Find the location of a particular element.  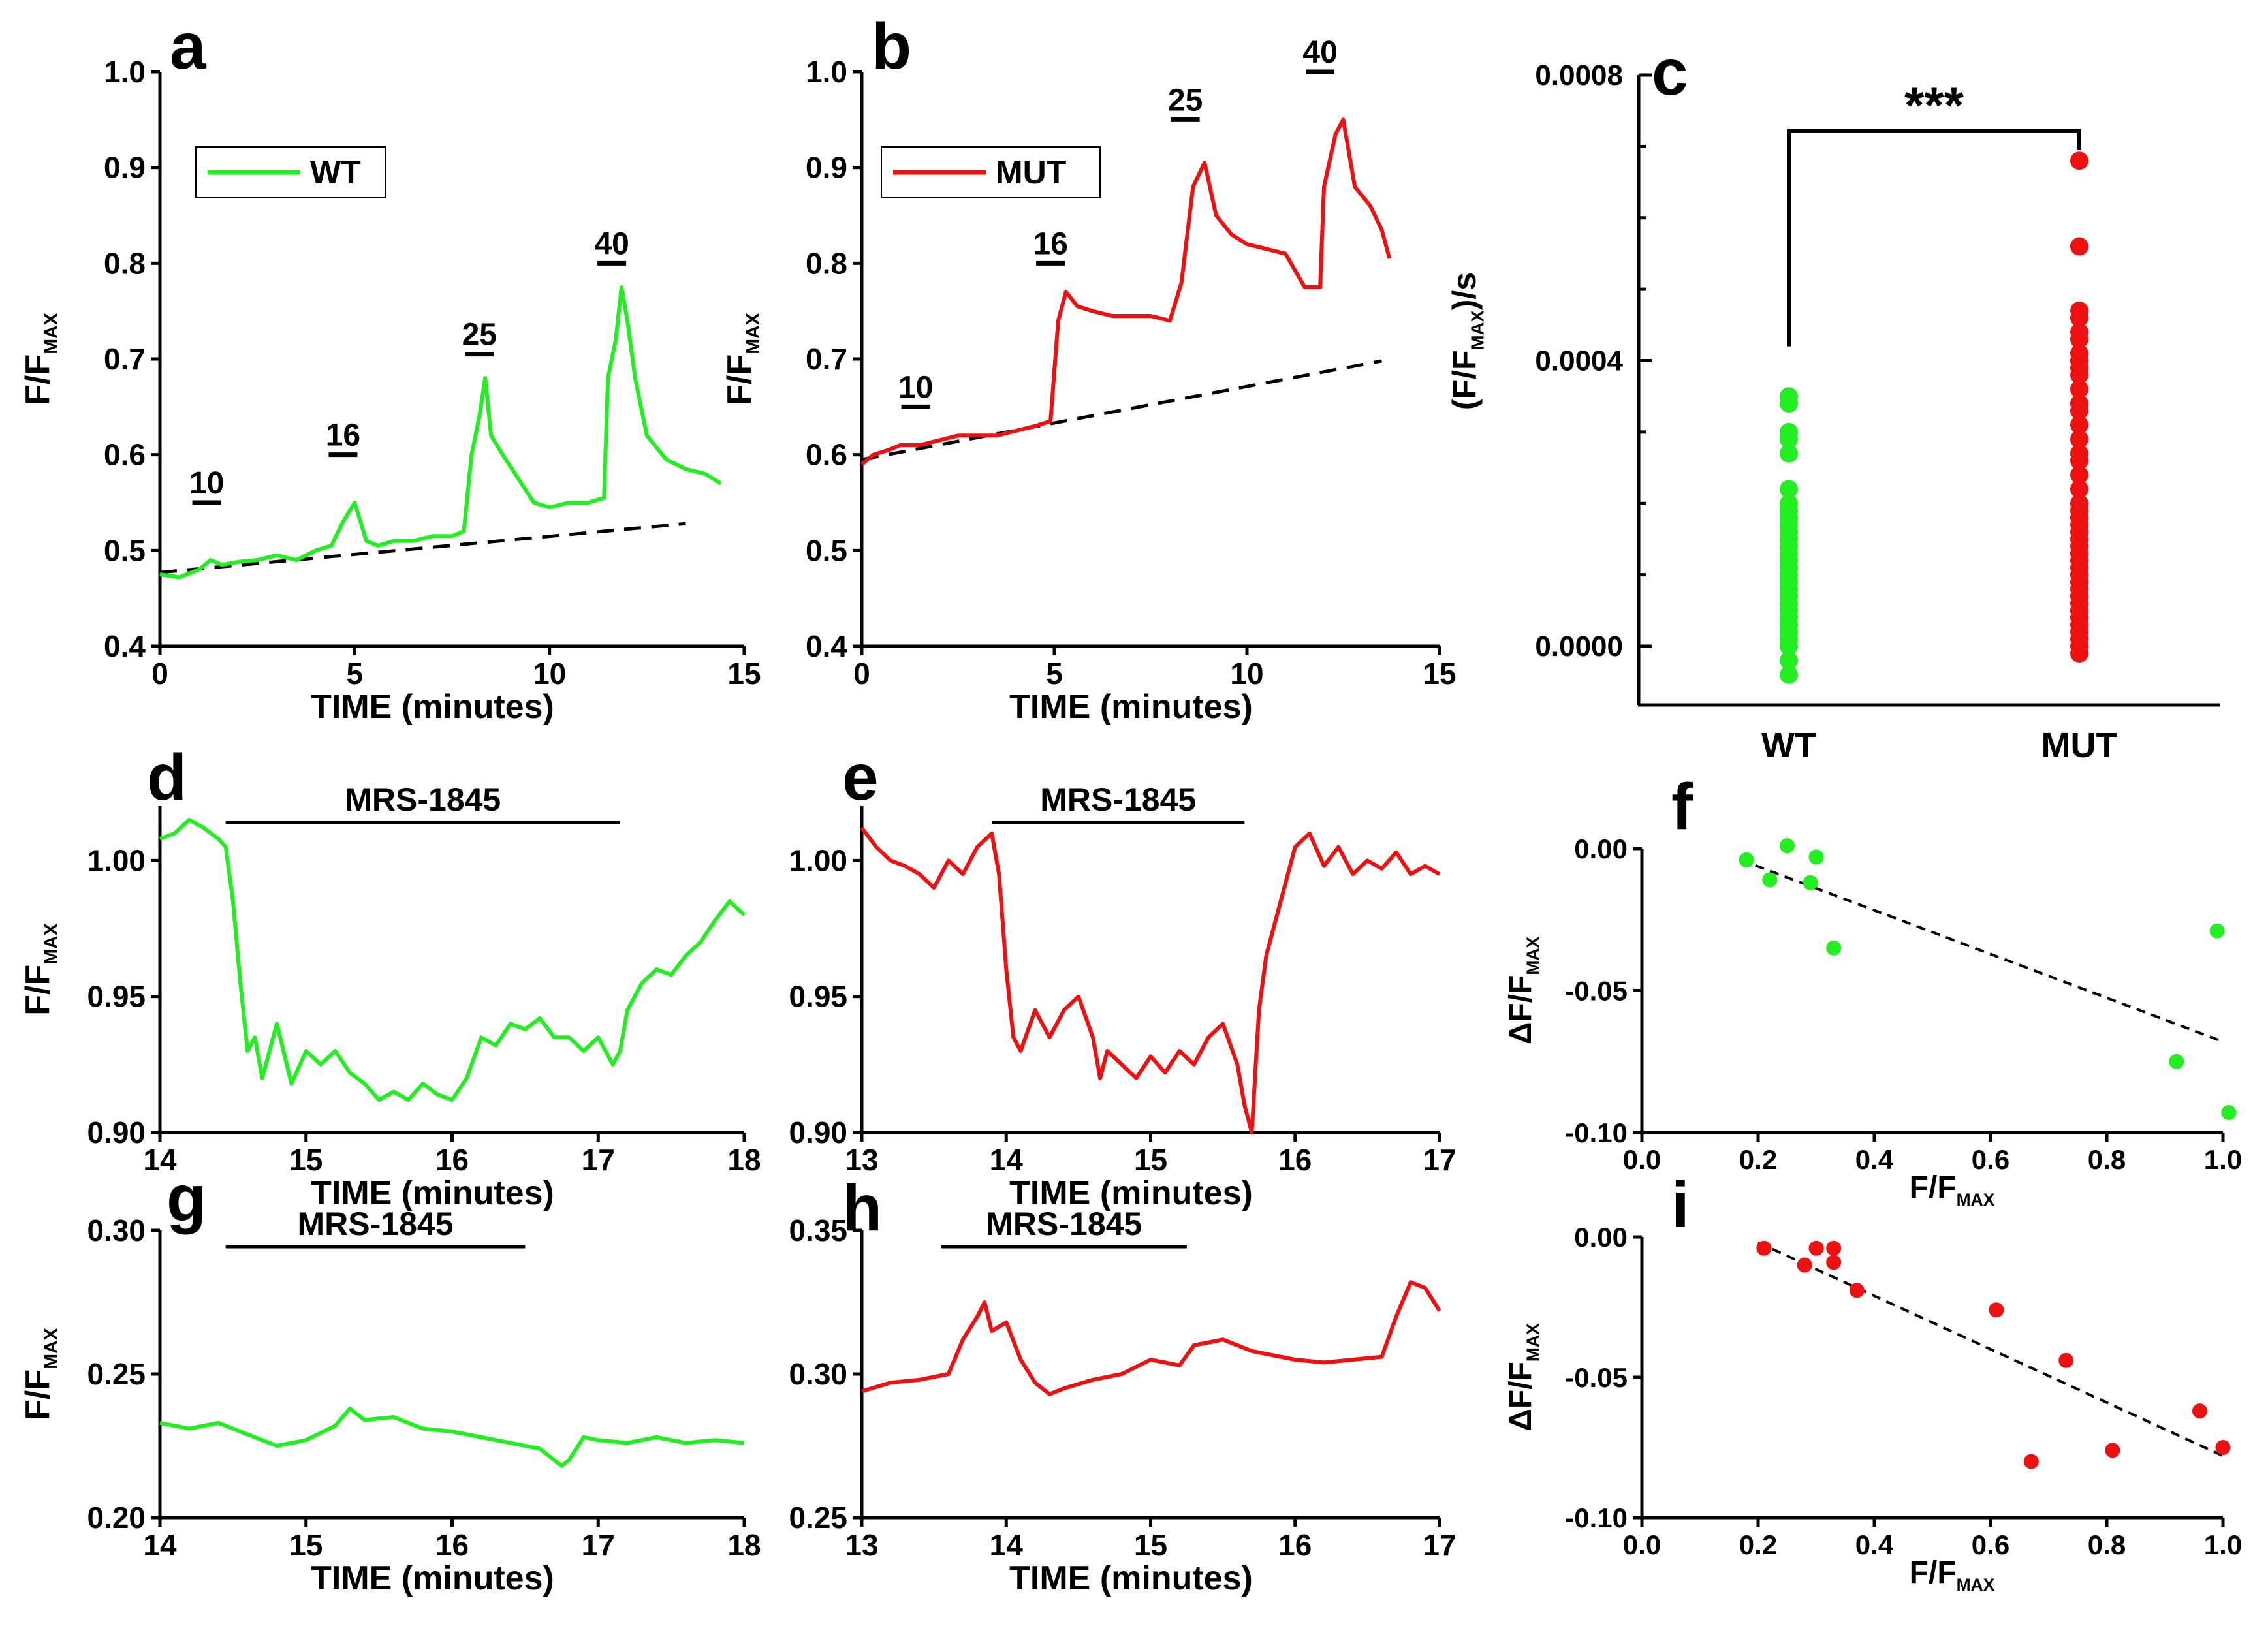

stimulus-label: 40 is located at coordinates (1320, 52).